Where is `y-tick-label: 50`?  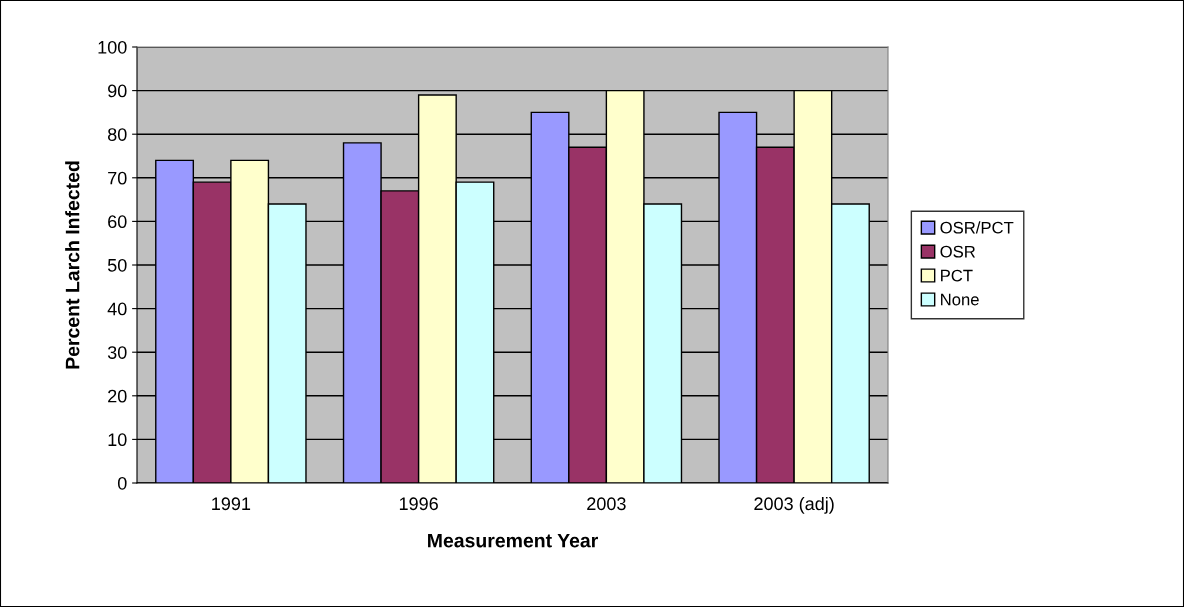
y-tick-label: 50 is located at coordinates (117, 265).